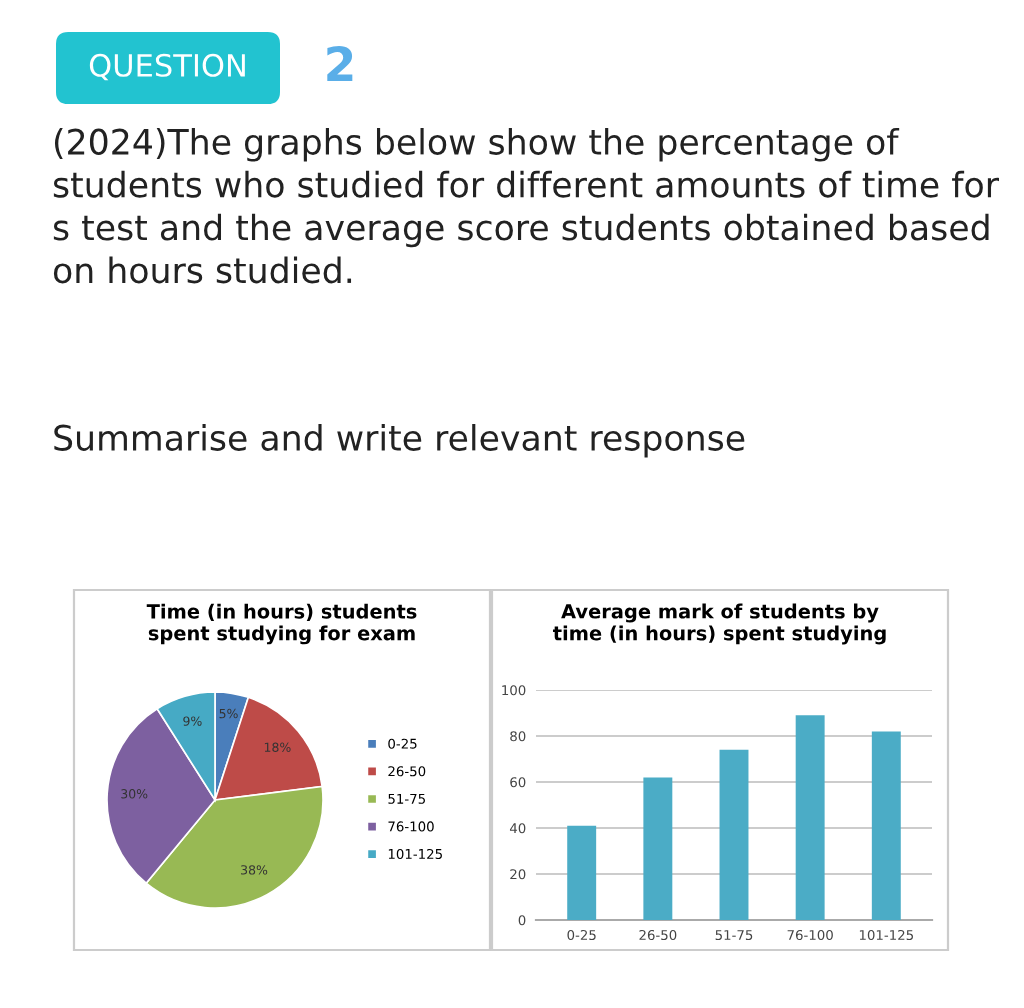 The width and height of the screenshot is (1024, 1008). Describe the element at coordinates (526, 206) in the screenshot. I see `text: (2024)The graphs below show the percentage of students who studied for different amounts of time for s test and the average score students obtained based on hours studied.` at that location.